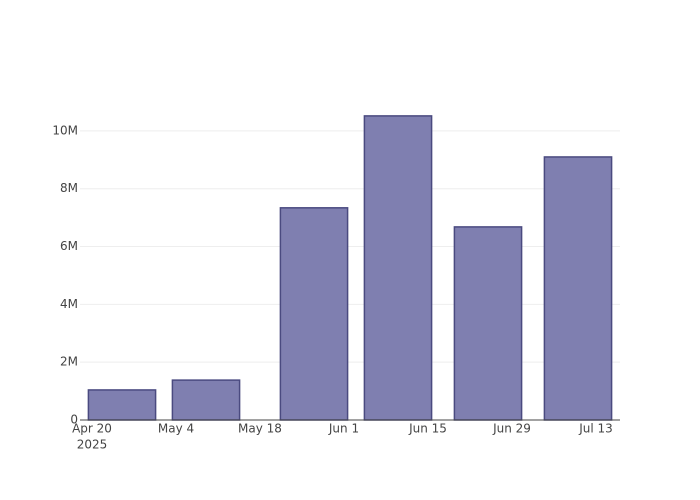 The image size is (700, 500). I want to click on x-tick-label: Jun 1, so click(343, 429).